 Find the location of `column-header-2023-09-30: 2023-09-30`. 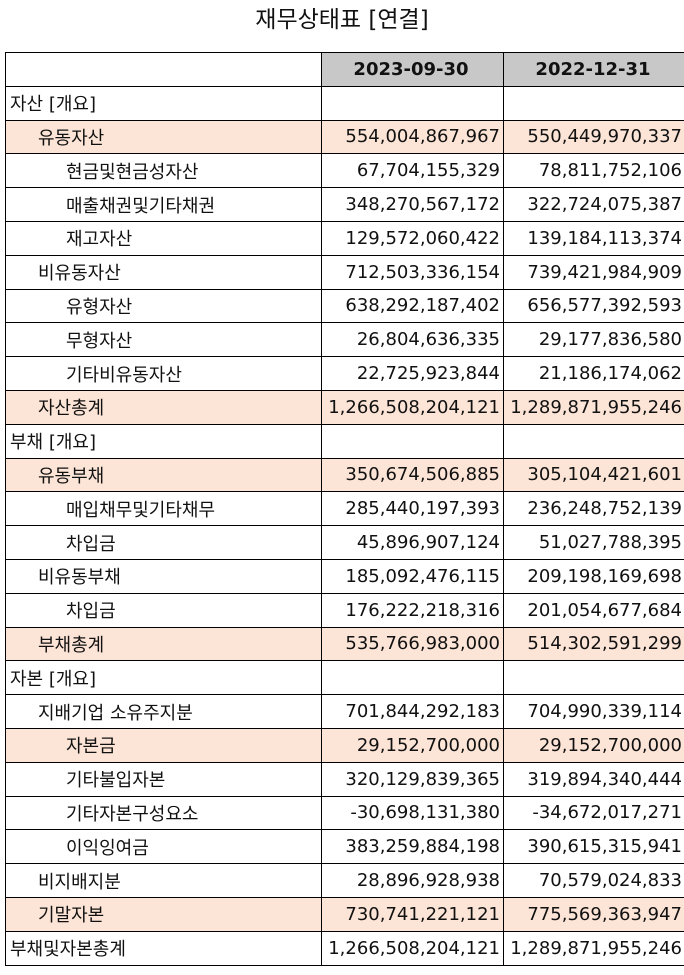

column-header-2023-09-30: 2023-09-30 is located at coordinates (412, 69).